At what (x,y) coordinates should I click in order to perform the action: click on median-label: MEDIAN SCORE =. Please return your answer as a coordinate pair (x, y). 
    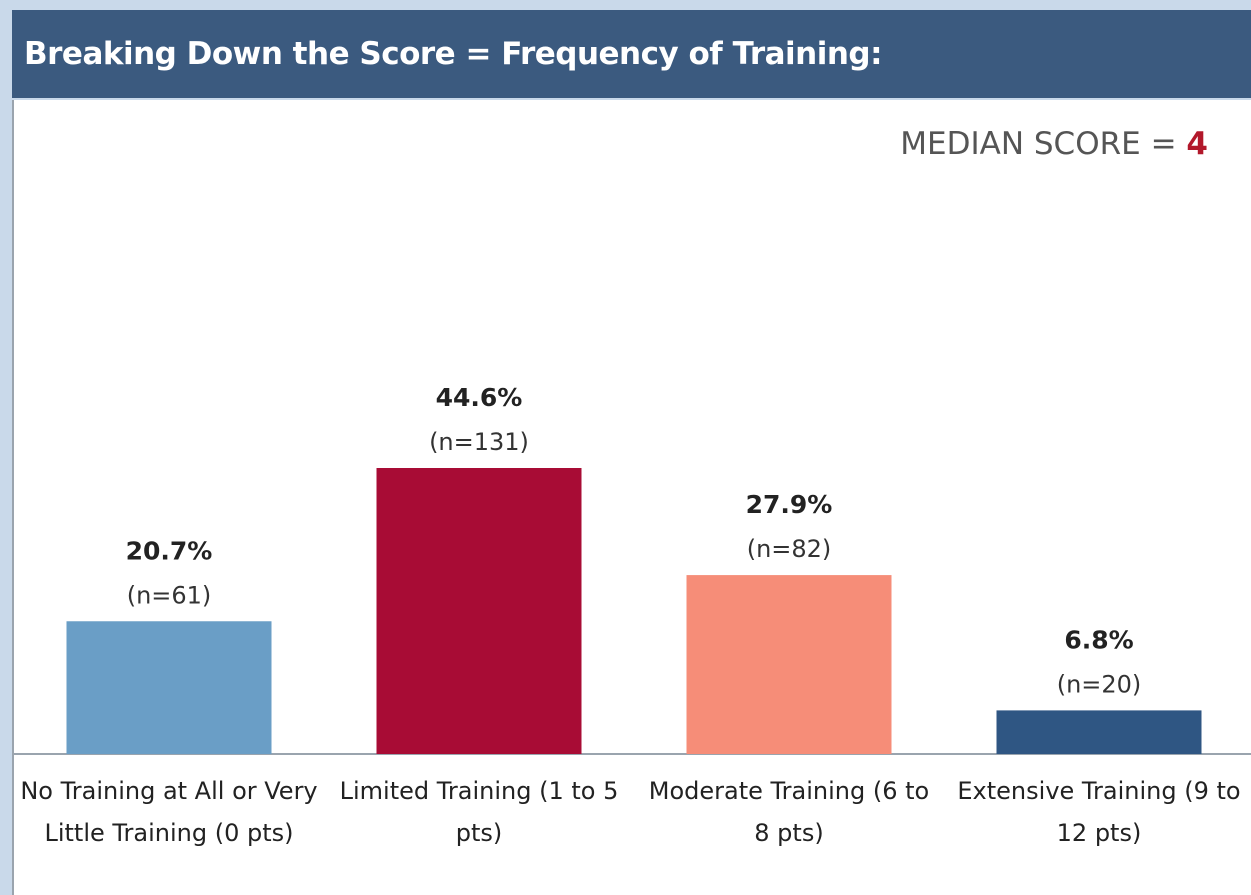
    Looking at the image, I should click on (1038, 144).